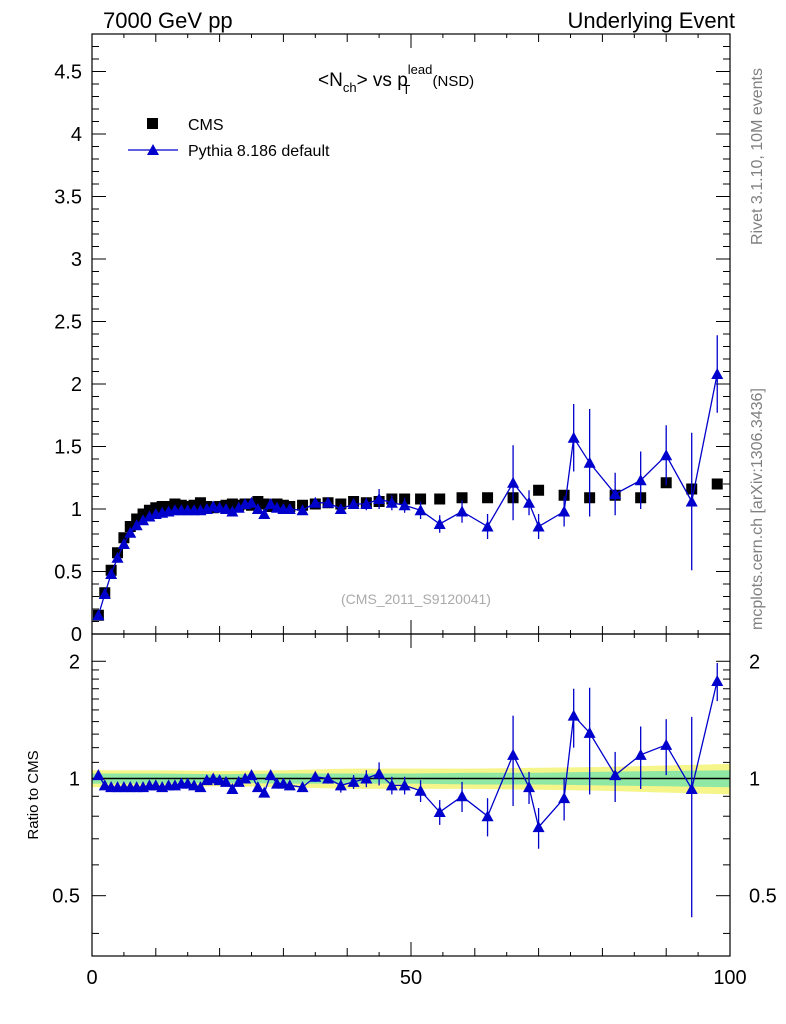 The image size is (786, 1024). What do you see at coordinates (74, 779) in the screenshot?
I see `ratio-y-tick-label: 1` at bounding box center [74, 779].